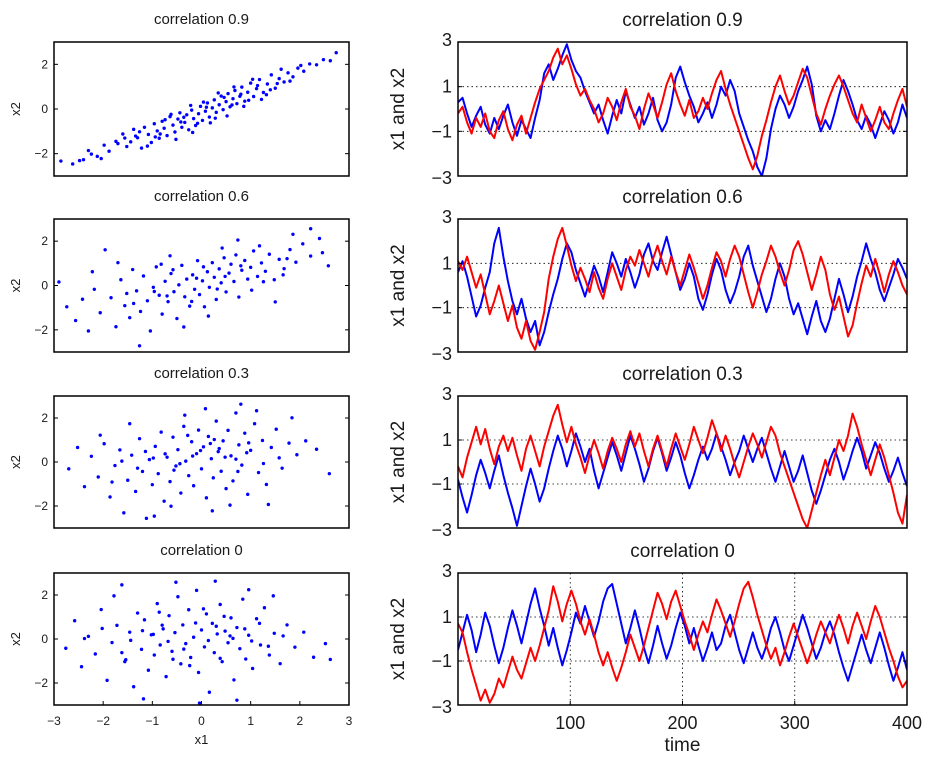 The image size is (938, 768). What do you see at coordinates (44, 64) in the screenshot?
I see `y-tick-label: 2` at bounding box center [44, 64].